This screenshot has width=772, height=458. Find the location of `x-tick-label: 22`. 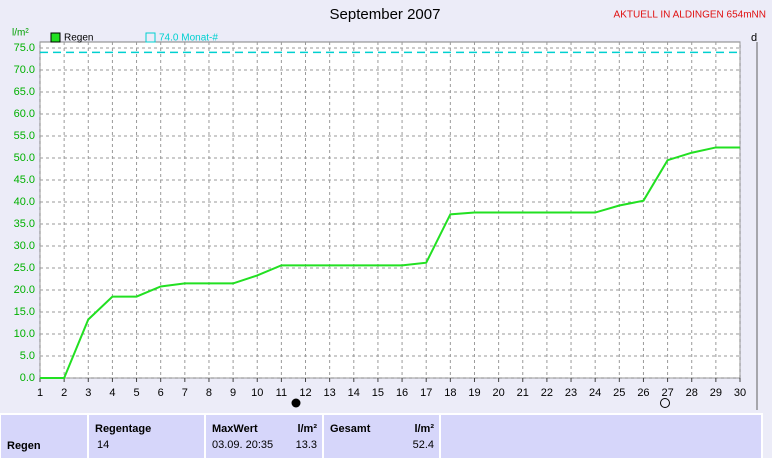

x-tick-label: 22 is located at coordinates (547, 393).